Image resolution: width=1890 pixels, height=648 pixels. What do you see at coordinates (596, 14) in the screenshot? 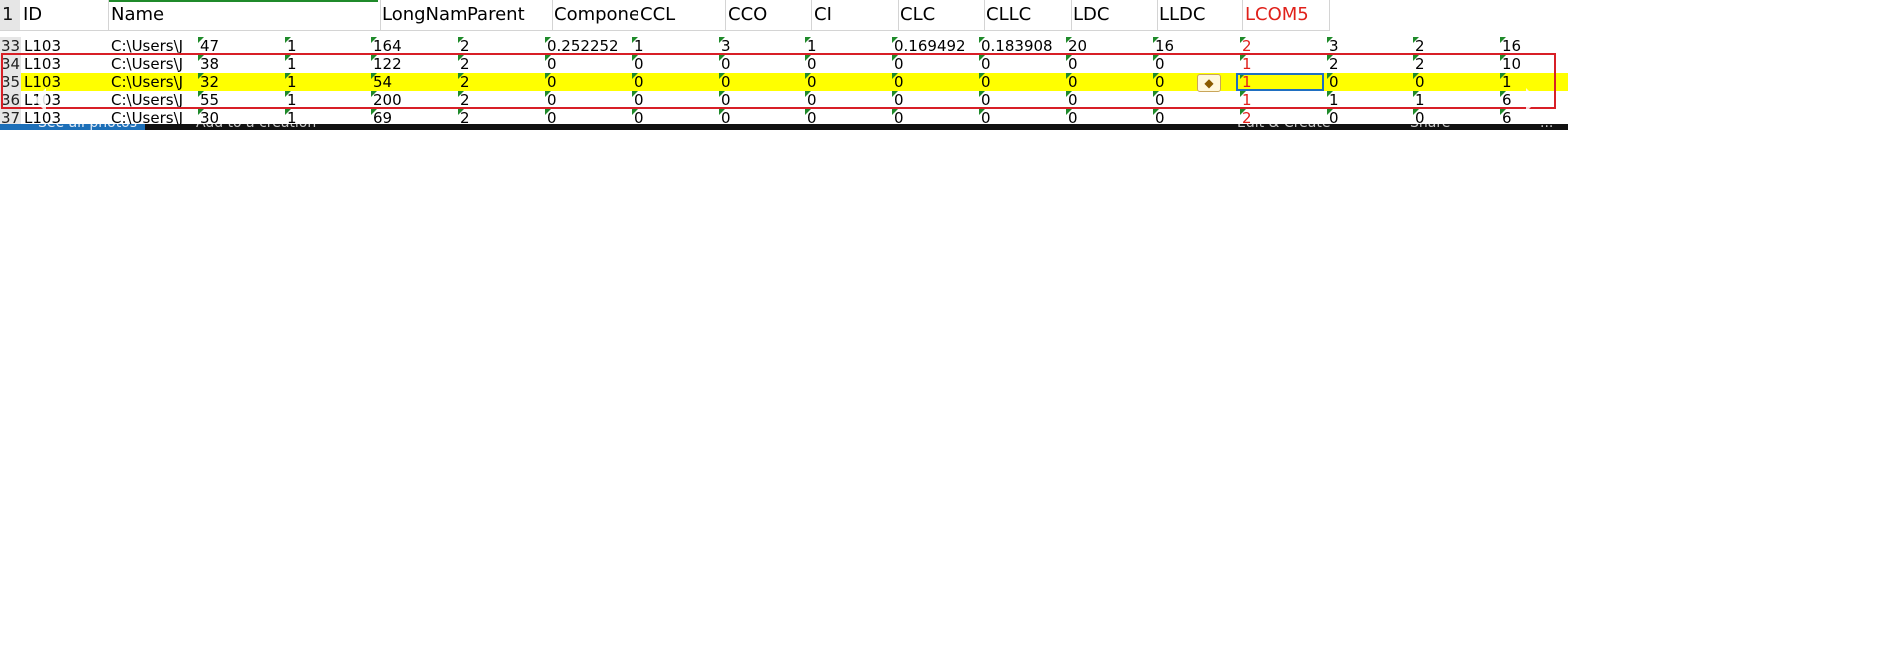
I see `header-component: Component` at bounding box center [596, 14].